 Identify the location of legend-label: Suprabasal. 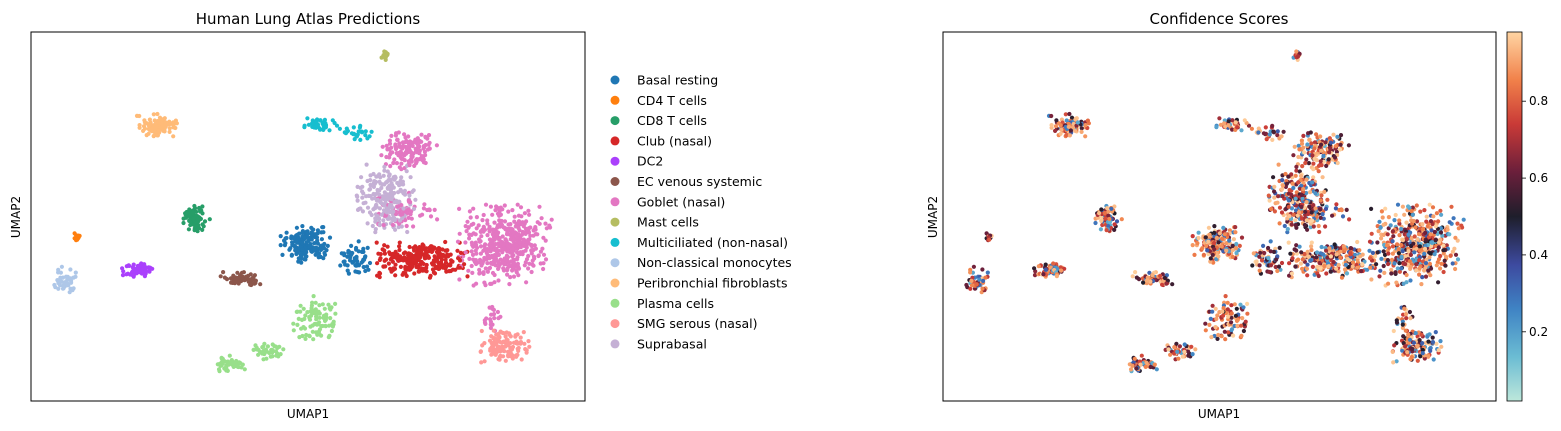
(672, 343).